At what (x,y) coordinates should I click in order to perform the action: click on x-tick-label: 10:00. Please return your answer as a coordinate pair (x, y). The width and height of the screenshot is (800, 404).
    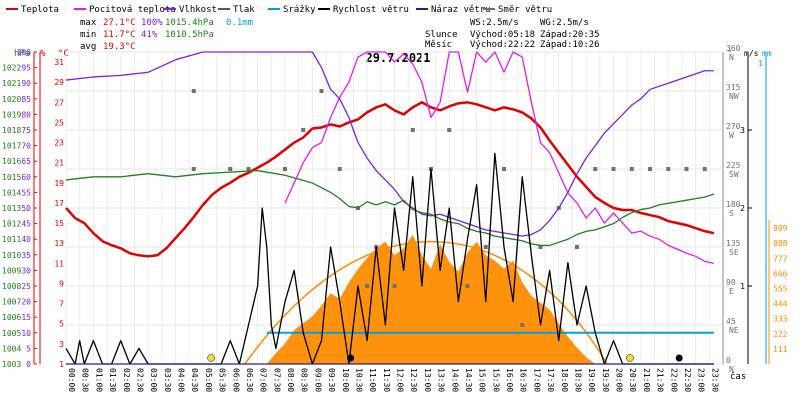
    Looking at the image, I should click on (345, 380).